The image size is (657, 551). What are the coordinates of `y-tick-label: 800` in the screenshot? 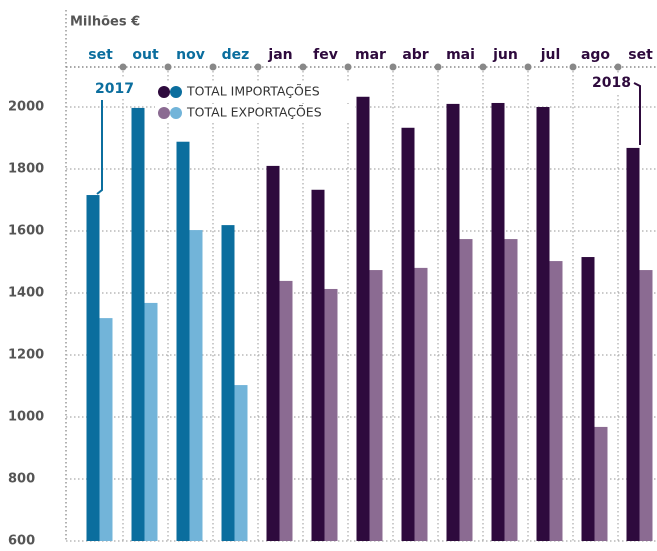 It's located at (21, 479).